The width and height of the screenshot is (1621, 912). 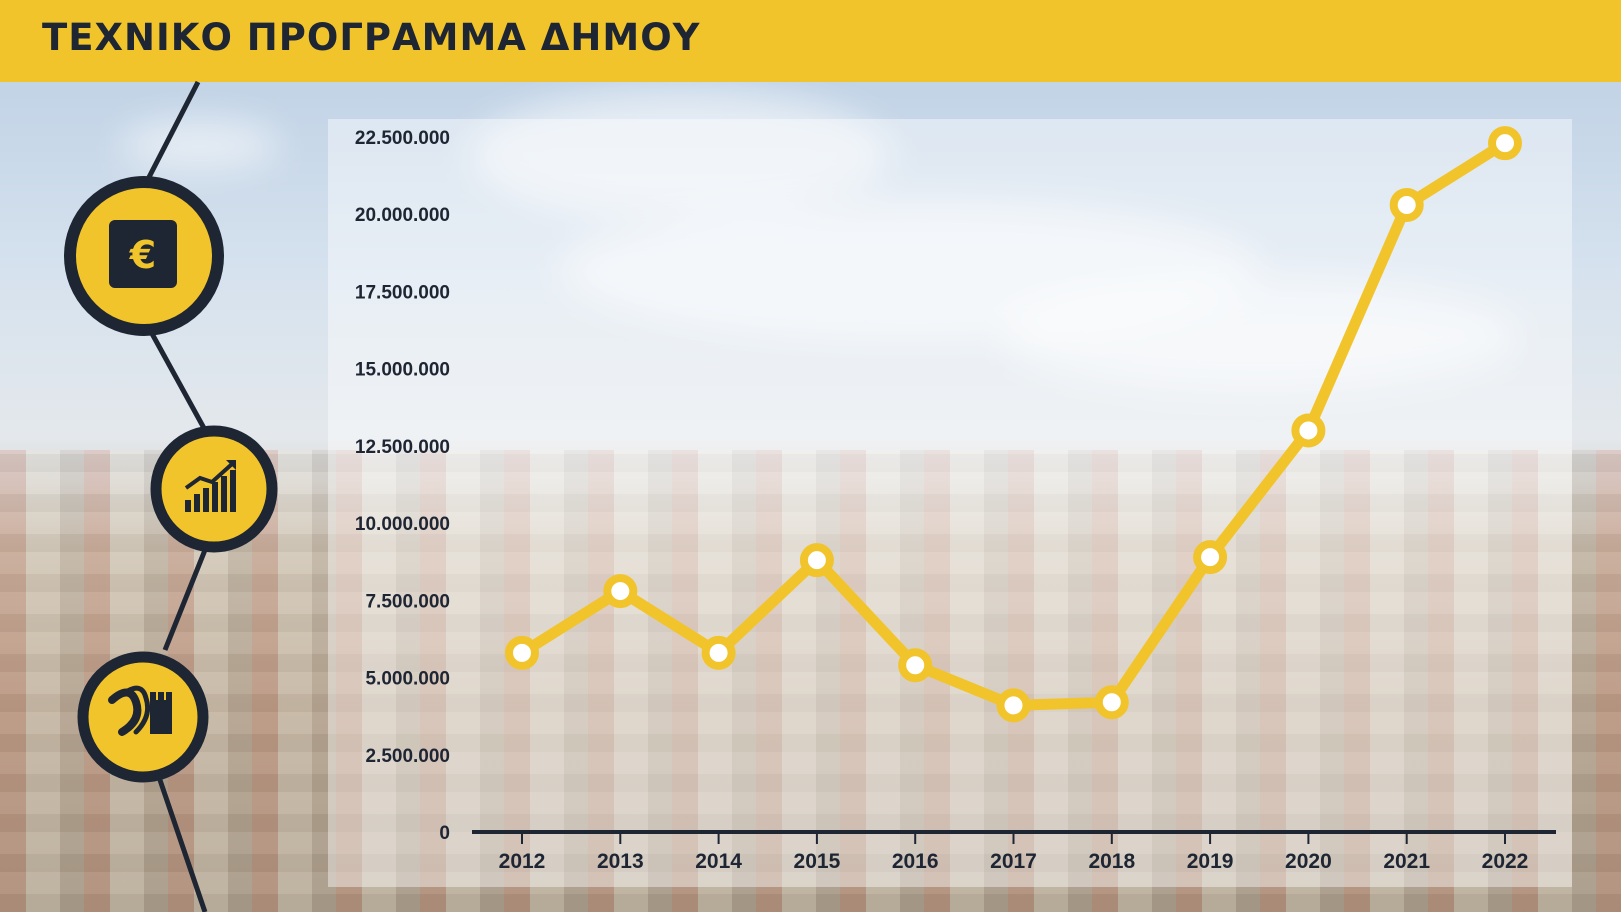 What do you see at coordinates (915, 861) in the screenshot?
I see `x-tick-label: 2016` at bounding box center [915, 861].